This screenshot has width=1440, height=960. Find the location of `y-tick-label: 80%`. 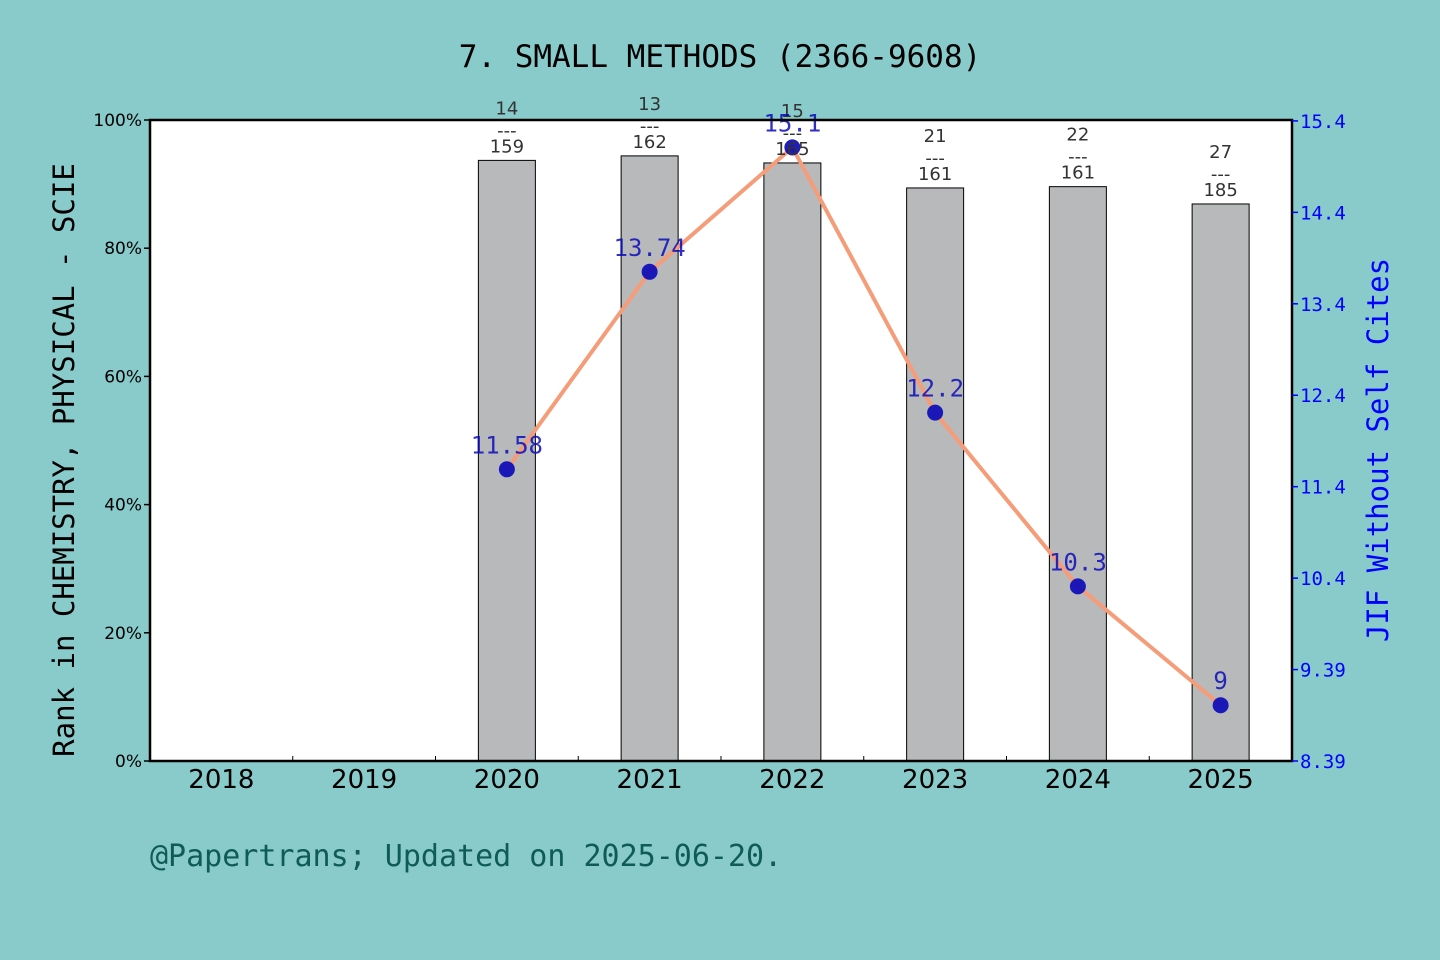

y-tick-label: 80% is located at coordinates (123, 249).